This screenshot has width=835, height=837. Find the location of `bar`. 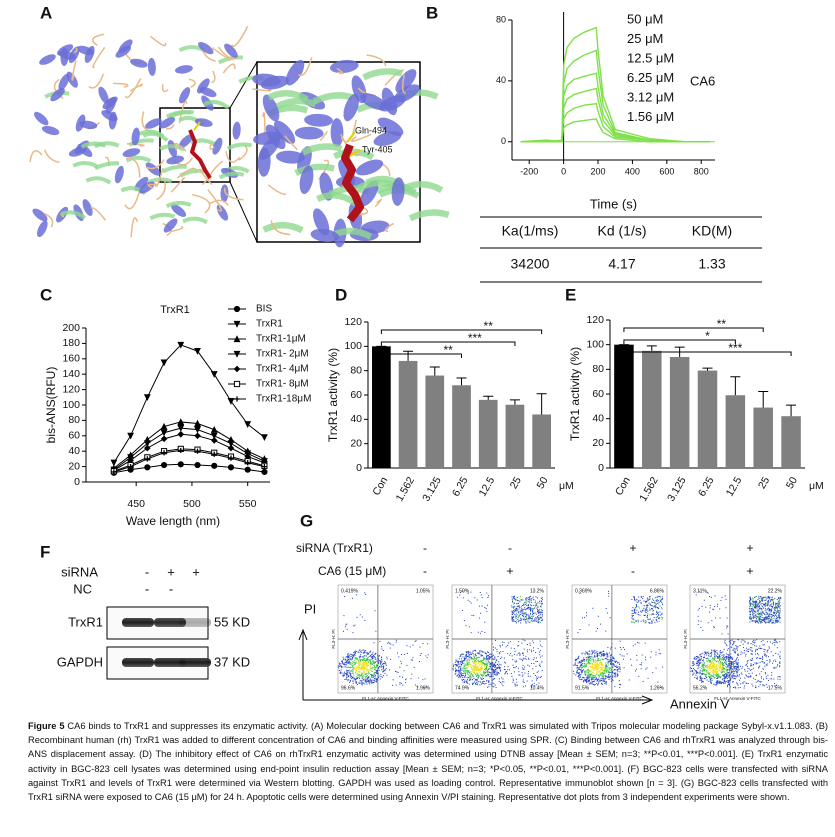

bar is located at coordinates (679, 412).